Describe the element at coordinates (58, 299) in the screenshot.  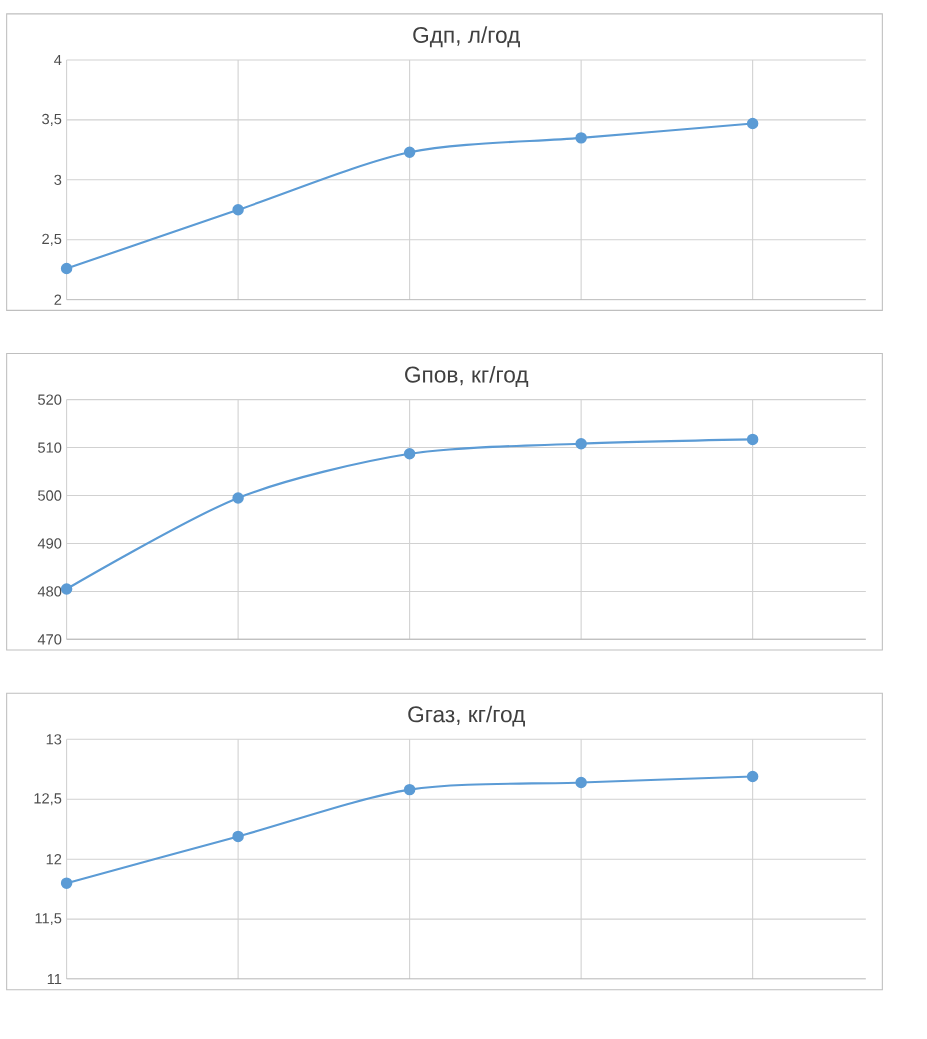
I see `y-tick-label: 2` at that location.